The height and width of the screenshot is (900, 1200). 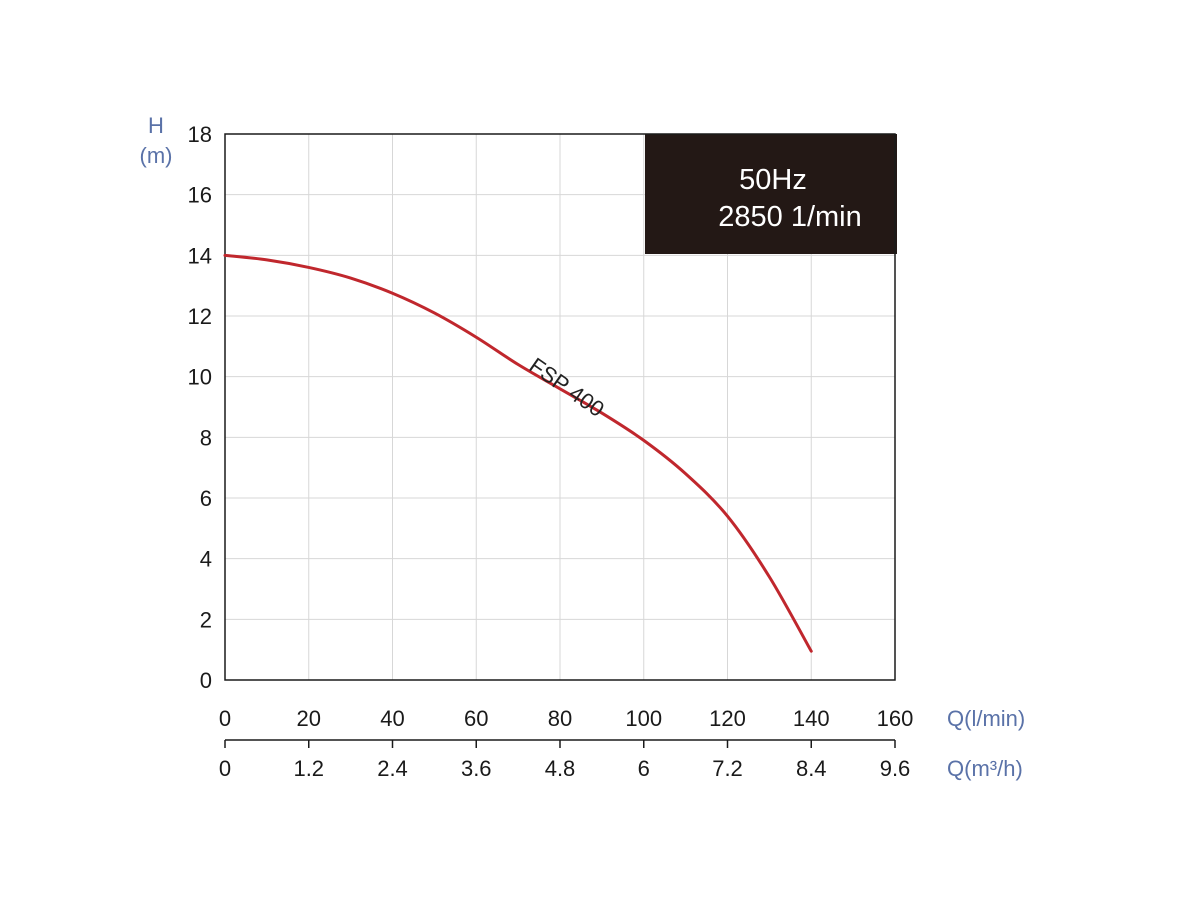 What do you see at coordinates (309, 718) in the screenshot?
I see `x-tick-label-lmin: 20` at bounding box center [309, 718].